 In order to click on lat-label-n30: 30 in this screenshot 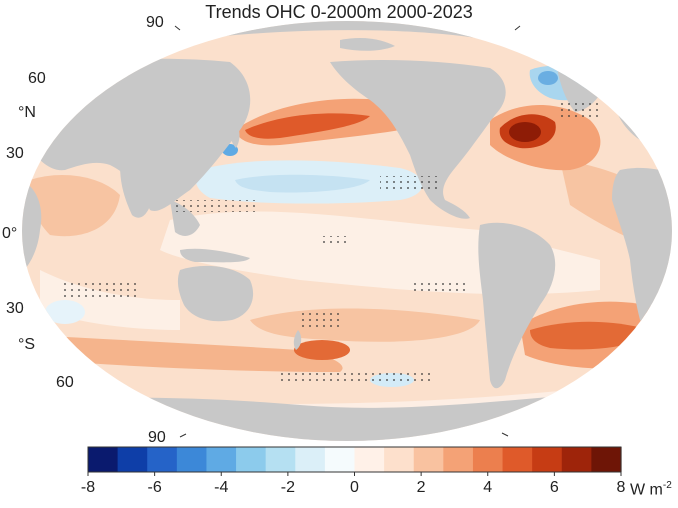, I will do `click(15, 153)`.